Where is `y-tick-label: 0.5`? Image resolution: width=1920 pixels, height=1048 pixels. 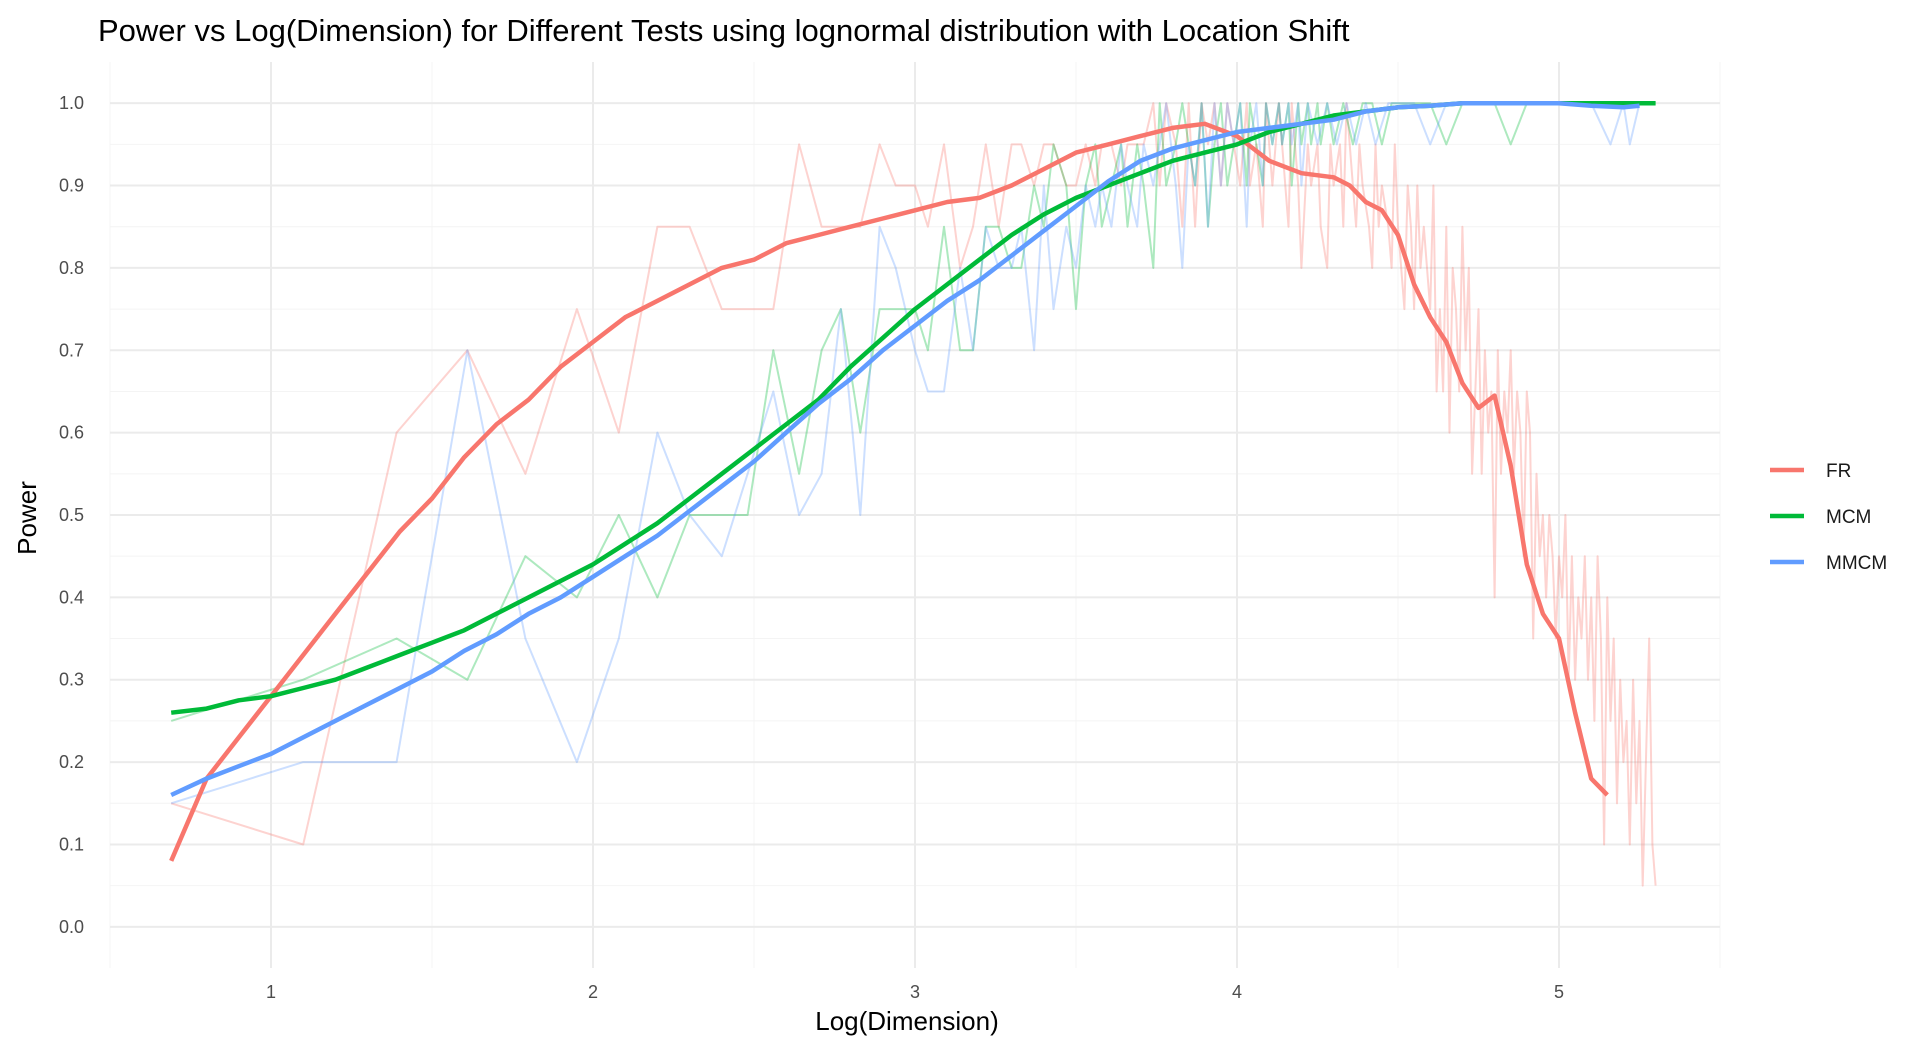 y-tick-label: 0.5 is located at coordinates (71, 515).